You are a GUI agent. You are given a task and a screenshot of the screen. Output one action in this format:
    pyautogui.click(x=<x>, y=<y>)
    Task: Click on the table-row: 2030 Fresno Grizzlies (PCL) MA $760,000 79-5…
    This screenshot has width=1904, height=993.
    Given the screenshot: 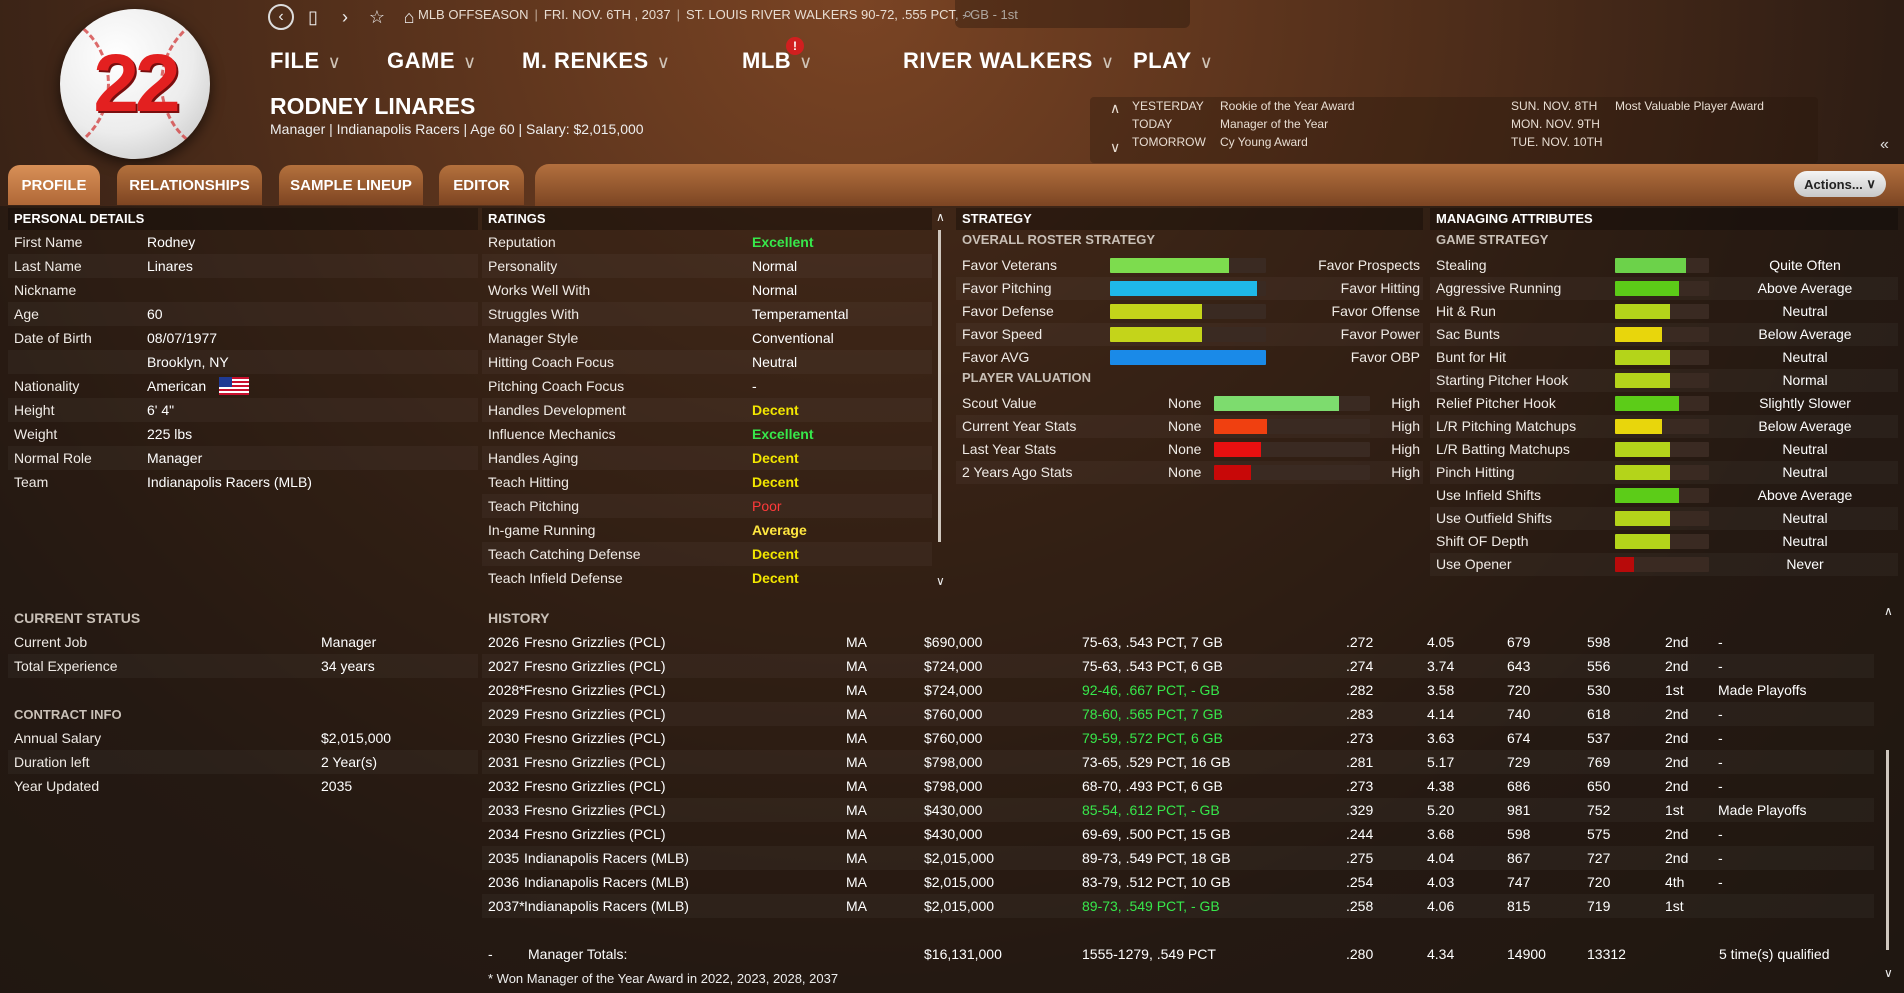 What is the action you would take?
    pyautogui.click(x=1178, y=738)
    